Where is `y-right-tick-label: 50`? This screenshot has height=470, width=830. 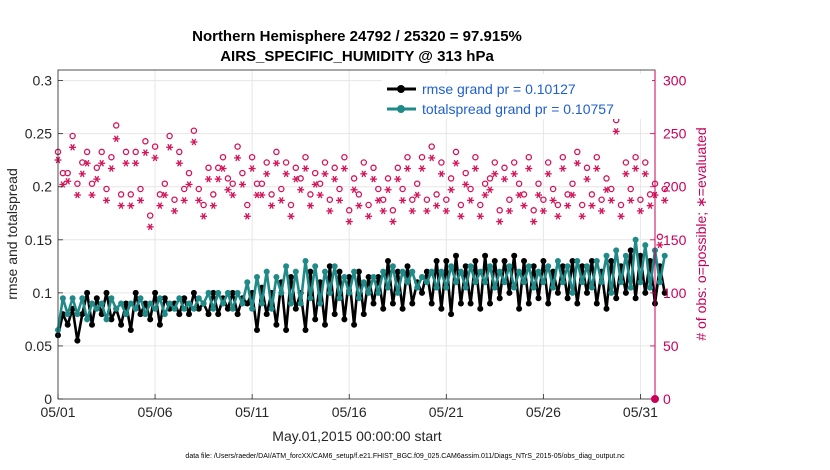 y-right-tick-label: 50 is located at coordinates (671, 346).